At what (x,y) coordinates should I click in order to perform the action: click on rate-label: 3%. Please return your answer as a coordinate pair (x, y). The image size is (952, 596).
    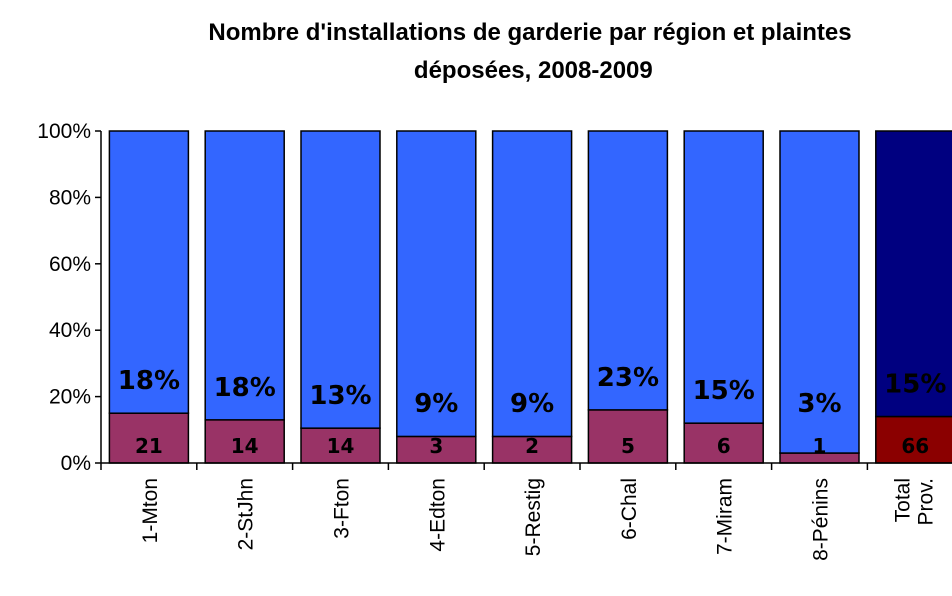
    Looking at the image, I should click on (819, 404).